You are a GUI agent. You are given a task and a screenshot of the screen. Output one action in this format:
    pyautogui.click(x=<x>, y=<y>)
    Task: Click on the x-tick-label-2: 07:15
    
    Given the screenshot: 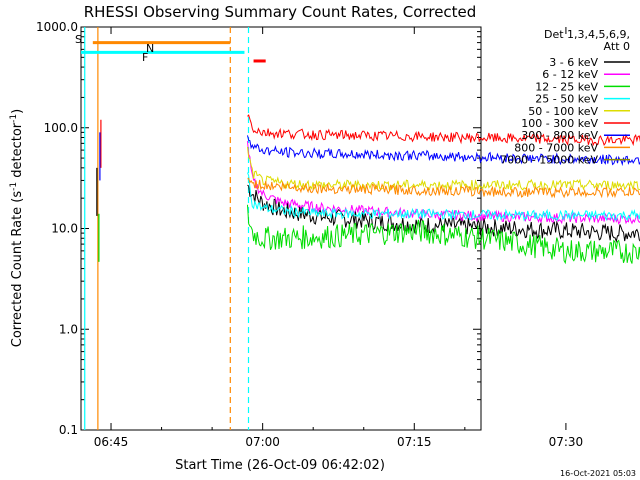 What is the action you would take?
    pyautogui.click(x=414, y=442)
    